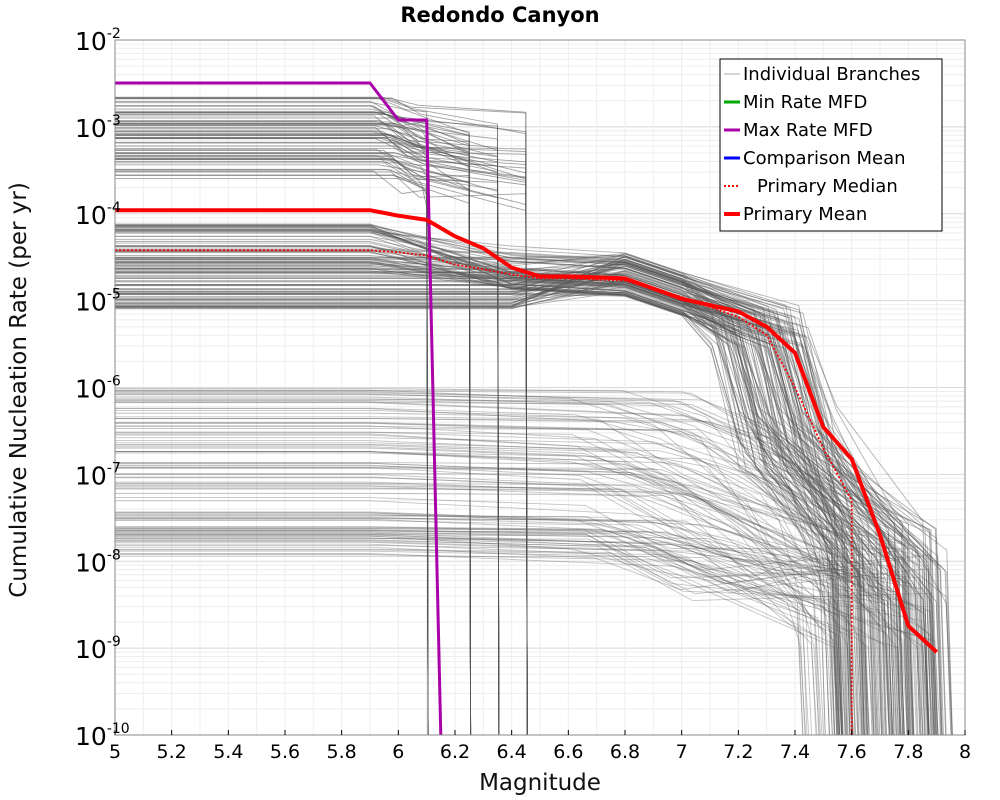 Image resolution: width=1000 pixels, height=800 pixels. What do you see at coordinates (455, 752) in the screenshot?
I see `x-tick-label: 6.2` at bounding box center [455, 752].